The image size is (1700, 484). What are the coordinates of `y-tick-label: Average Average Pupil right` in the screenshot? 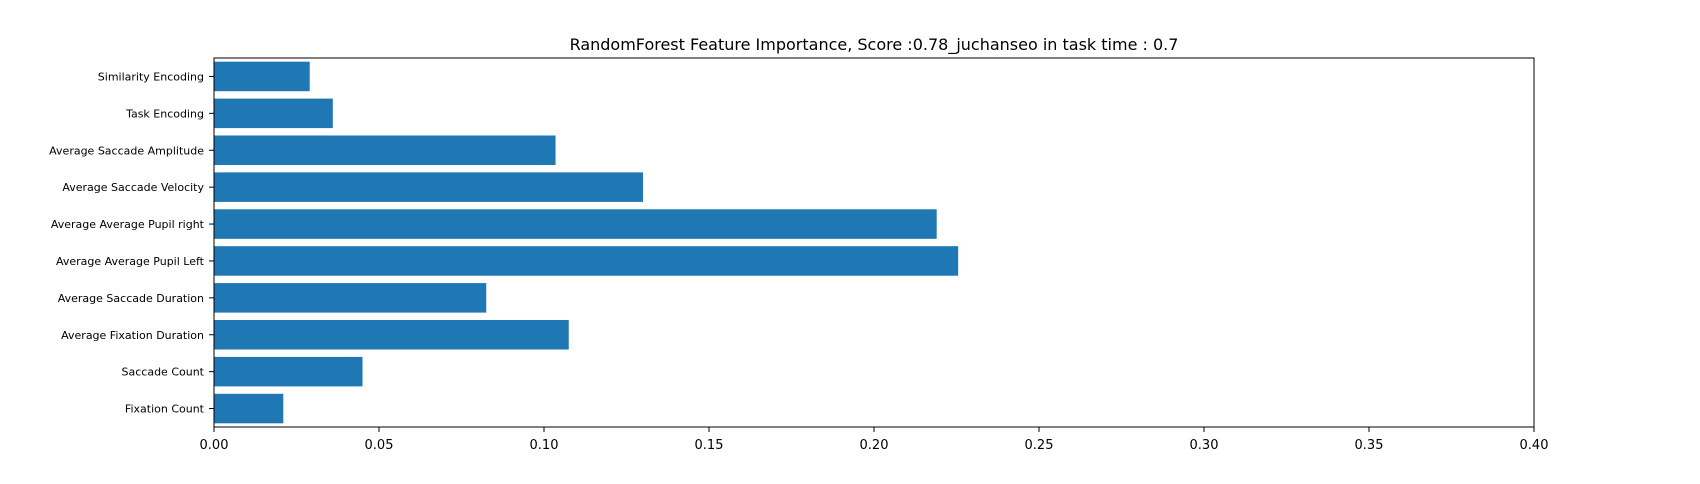 It's located at (128, 224).